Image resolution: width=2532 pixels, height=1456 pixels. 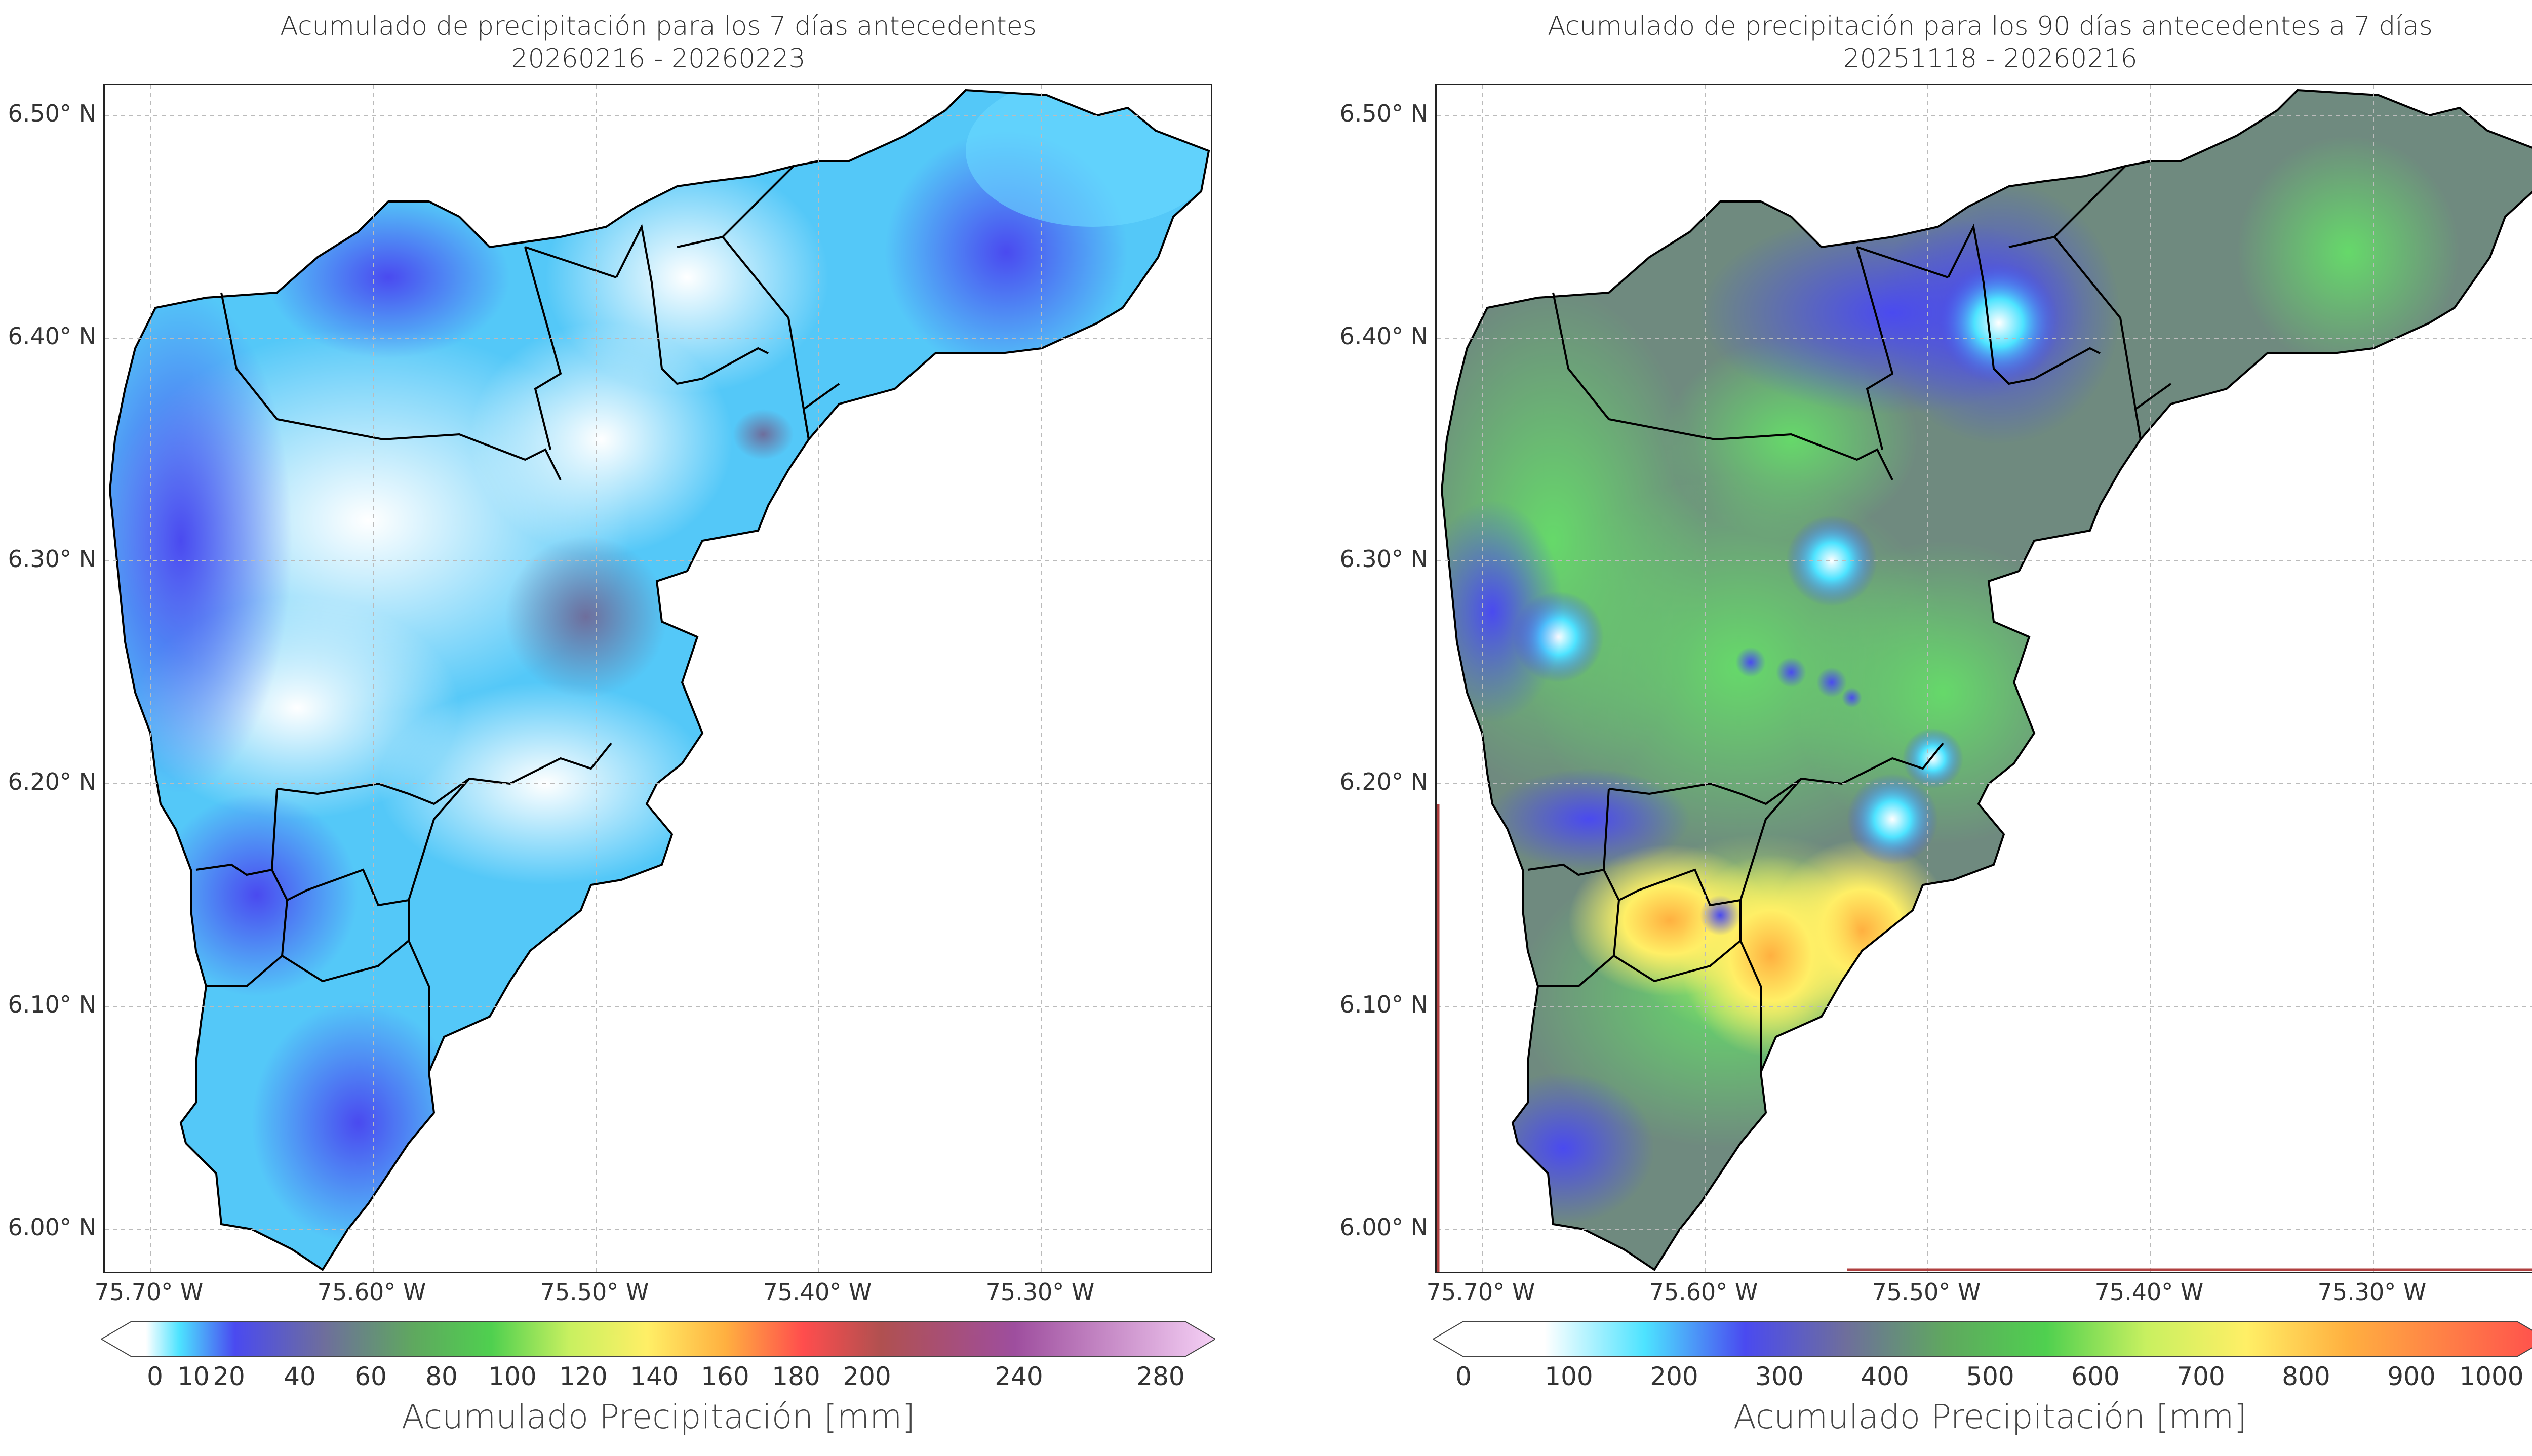 What do you see at coordinates (52, 1227) in the screenshot?
I see `left-lat-label-5: 6.00° N` at bounding box center [52, 1227].